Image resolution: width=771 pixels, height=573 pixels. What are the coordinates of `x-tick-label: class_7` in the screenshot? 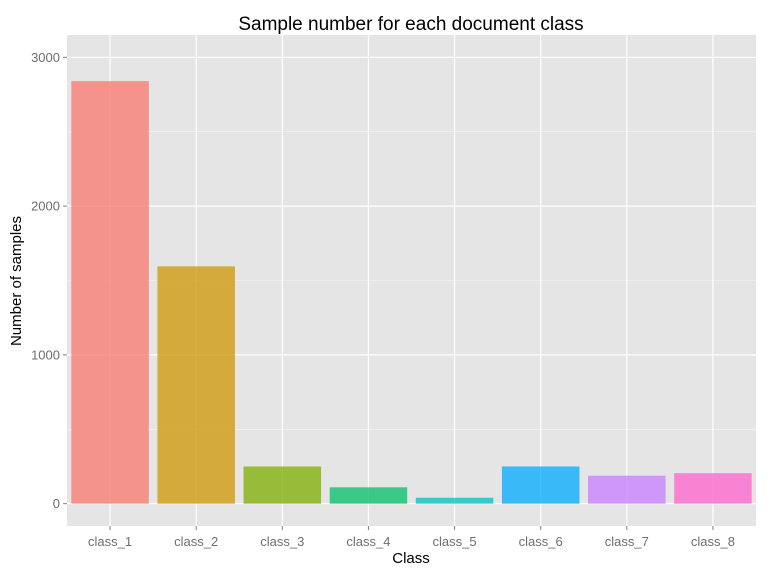 It's located at (627, 541).